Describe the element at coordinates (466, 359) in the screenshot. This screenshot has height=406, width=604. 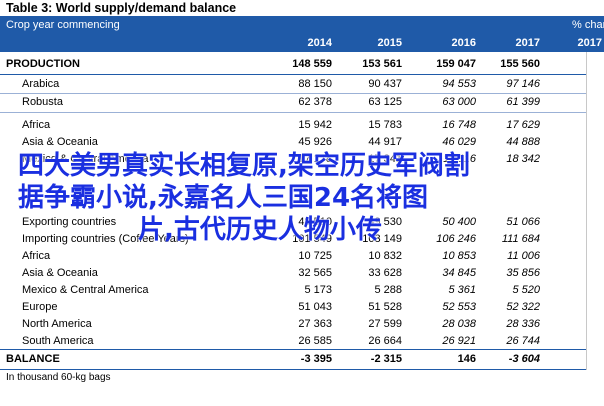
I see `cell: 146` at that location.